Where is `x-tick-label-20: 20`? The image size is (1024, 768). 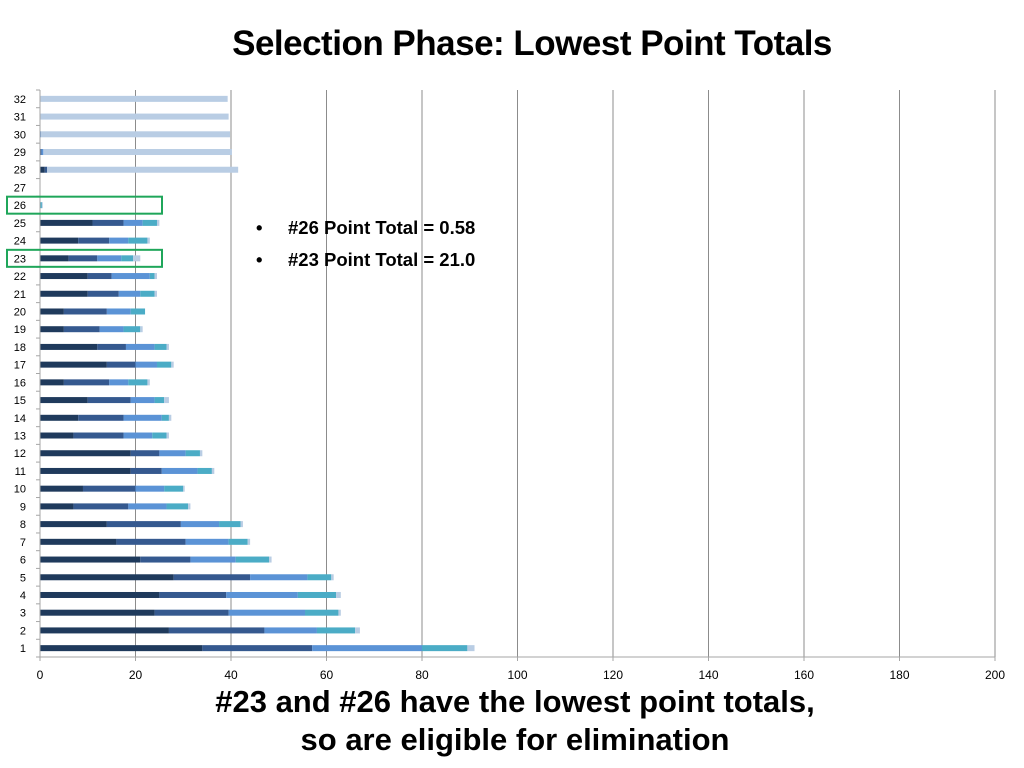
x-tick-label-20: 20 is located at coordinates (136, 675).